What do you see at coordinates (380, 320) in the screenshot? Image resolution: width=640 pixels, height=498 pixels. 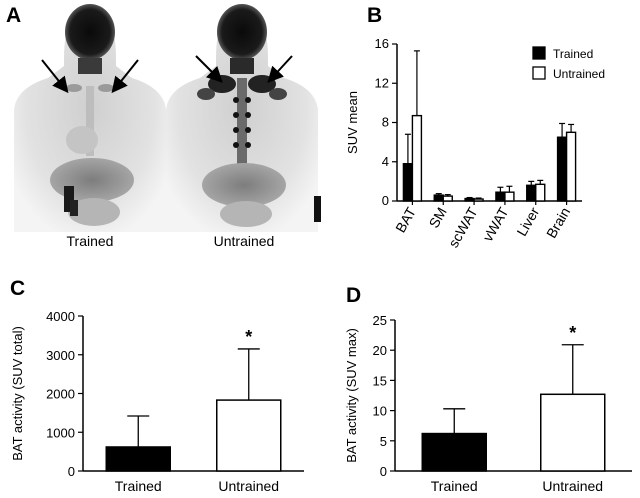 I see `y-tick-label: 25` at bounding box center [380, 320].